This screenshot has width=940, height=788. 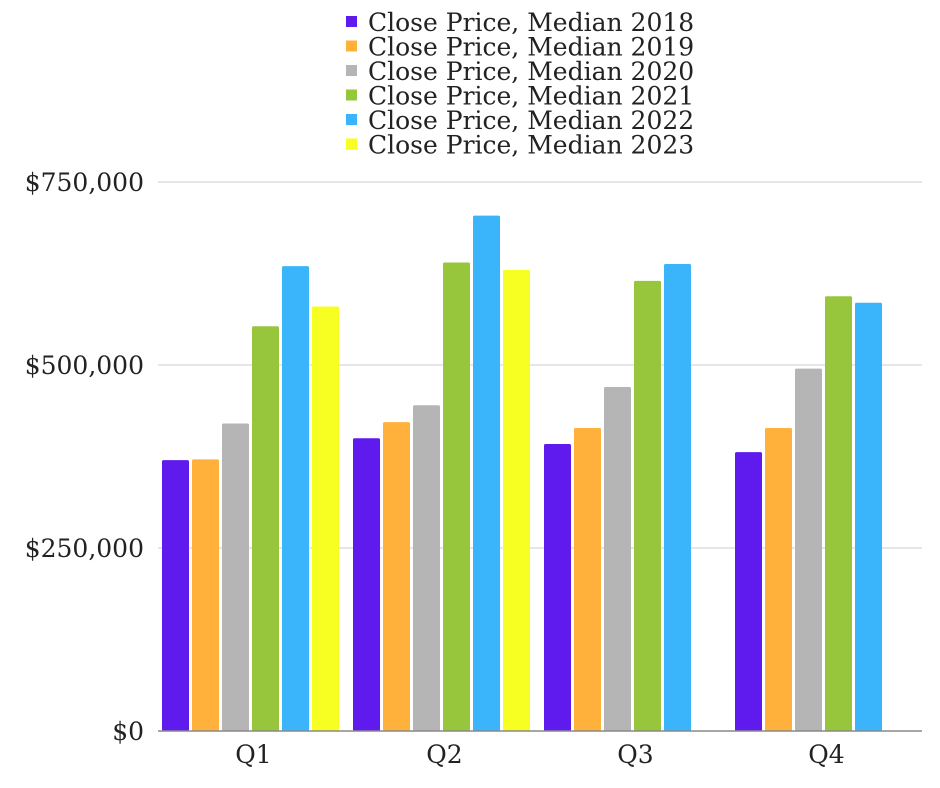 What do you see at coordinates (531, 71) in the screenshot?
I see `legend-label: Close Price, Median 2020` at bounding box center [531, 71].